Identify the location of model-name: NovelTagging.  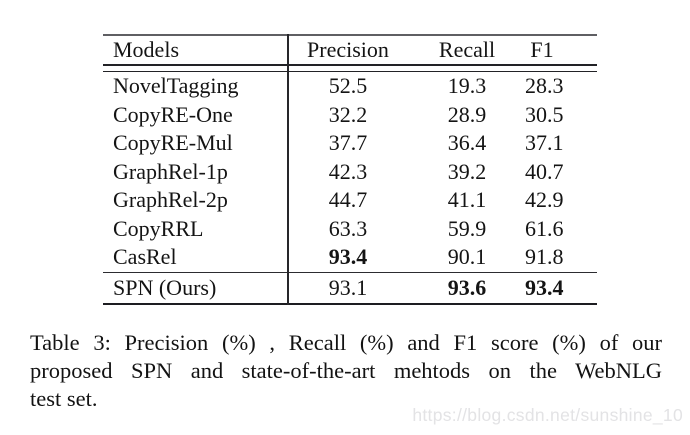
(176, 86).